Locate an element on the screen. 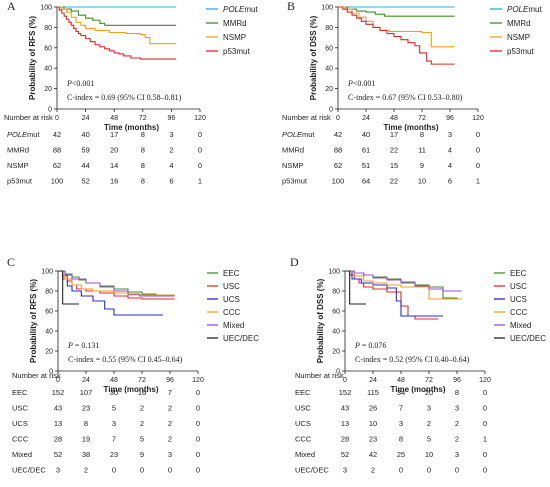 The image size is (550, 487). risk-row-label: UCS is located at coordinates (20, 423).